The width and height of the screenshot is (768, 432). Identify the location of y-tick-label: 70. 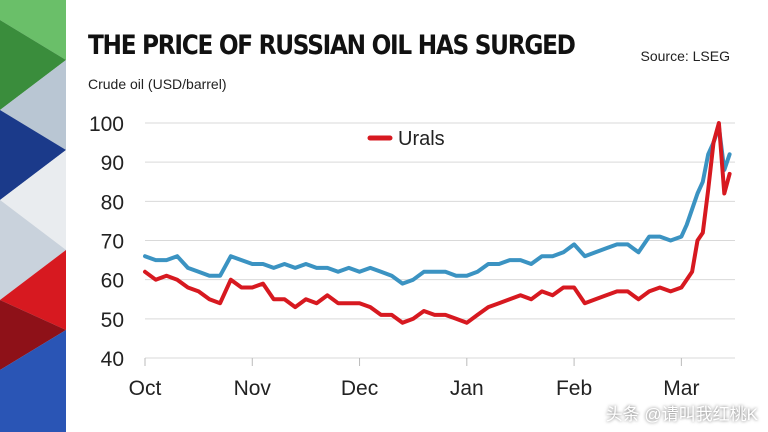
(112, 242).